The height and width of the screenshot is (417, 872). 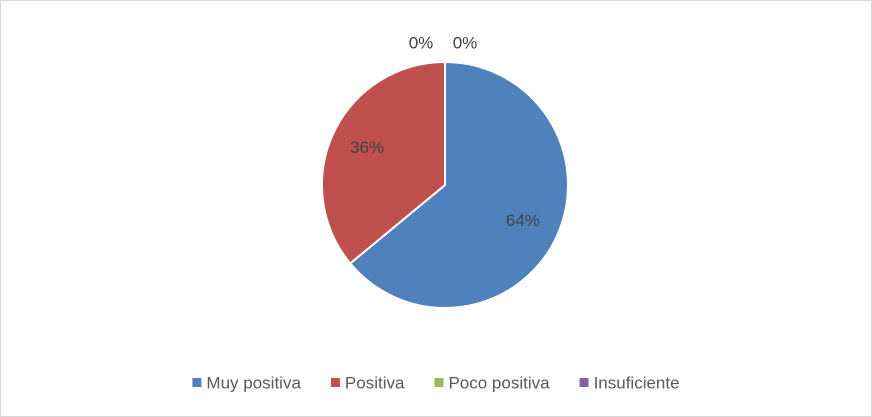 I want to click on data-label: 36%, so click(x=367, y=147).